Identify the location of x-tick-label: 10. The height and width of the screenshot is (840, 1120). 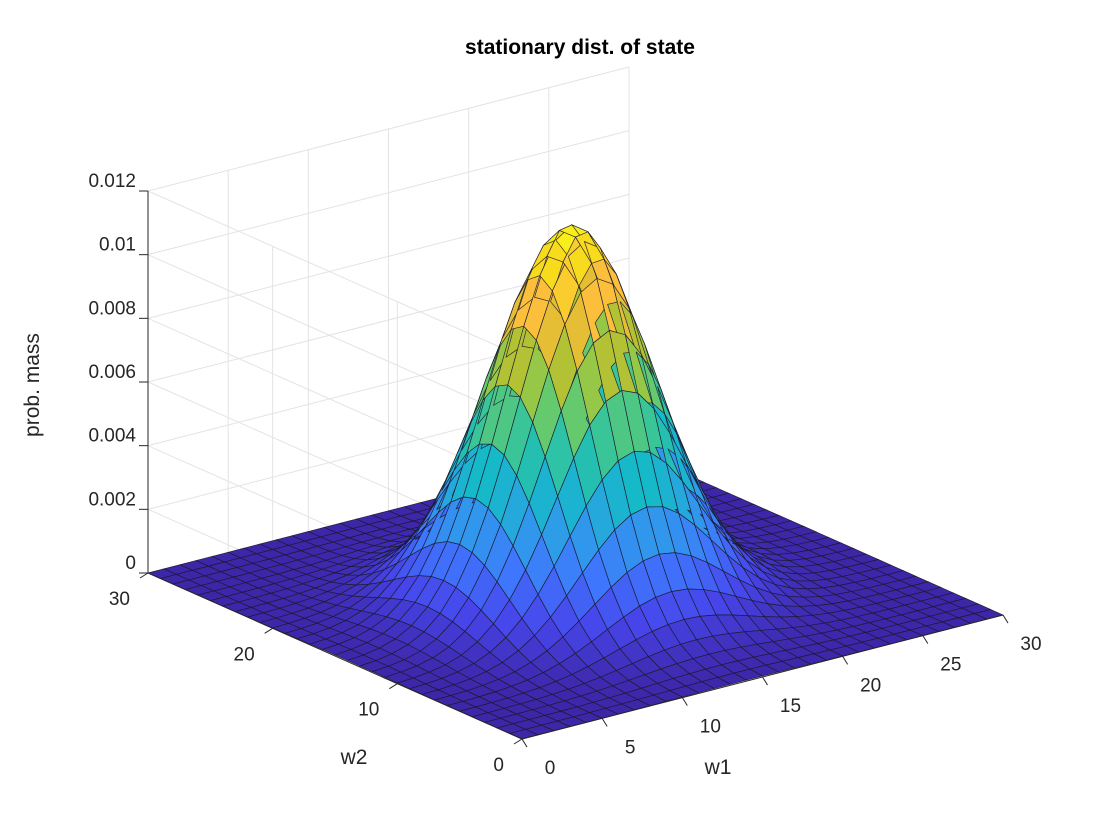
(710, 727).